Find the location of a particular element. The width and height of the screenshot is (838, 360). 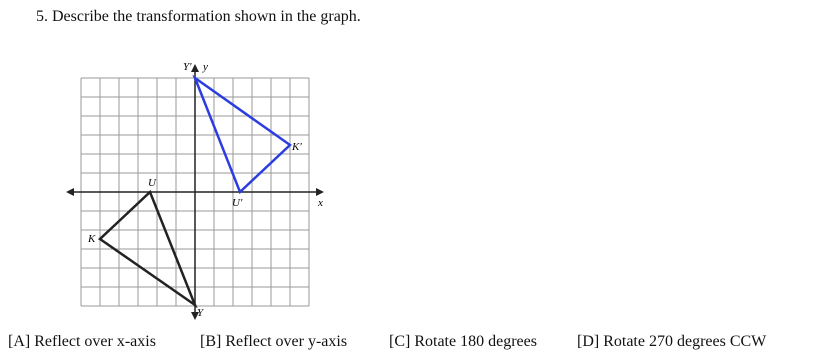

choice: [D] Rotate 270 degrees CCW is located at coordinates (672, 341).